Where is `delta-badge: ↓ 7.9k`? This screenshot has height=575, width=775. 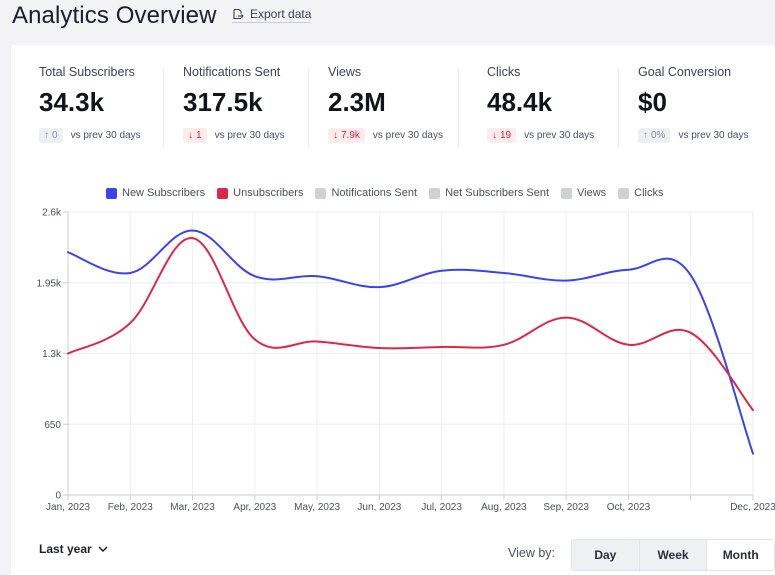 delta-badge: ↓ 7.9k is located at coordinates (346, 135).